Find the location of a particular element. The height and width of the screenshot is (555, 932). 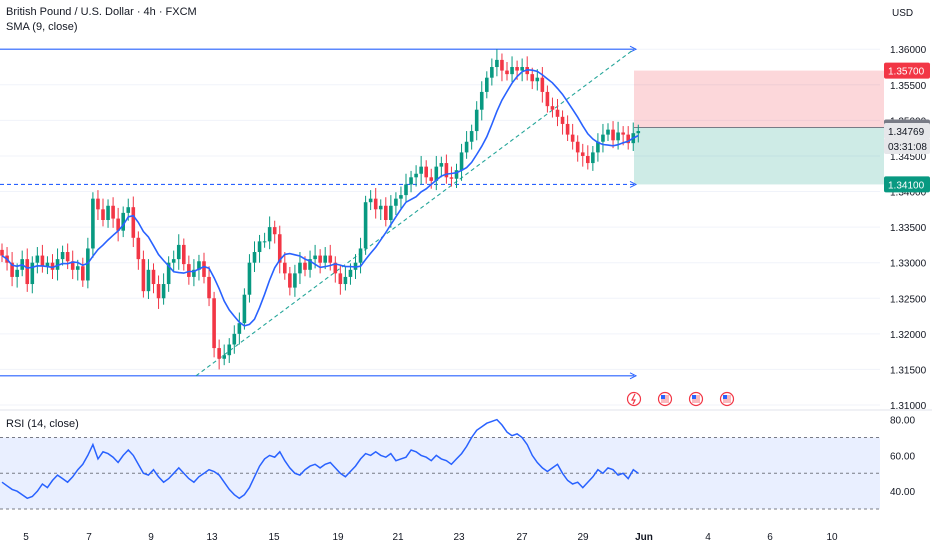

rsi-band is located at coordinates (440, 473).